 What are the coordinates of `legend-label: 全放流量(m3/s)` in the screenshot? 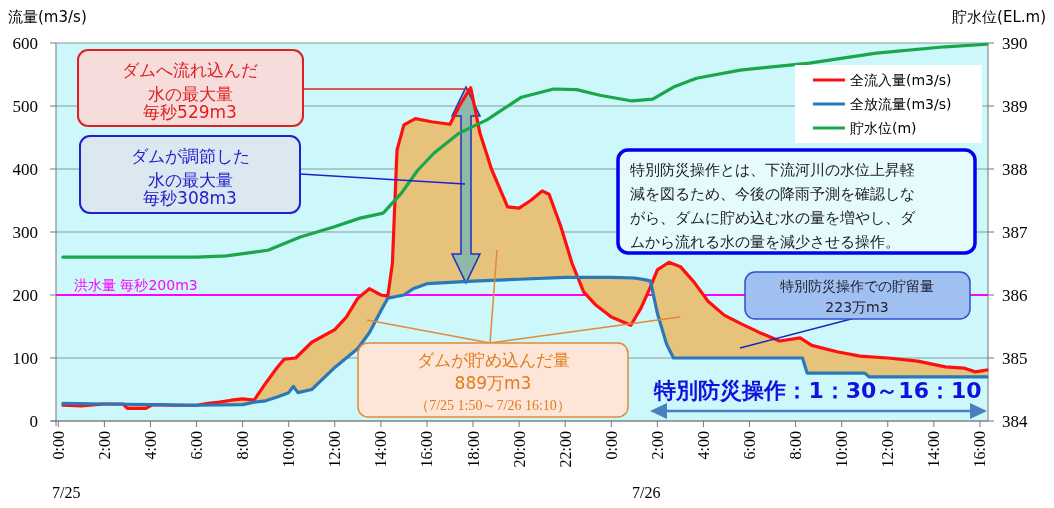 It's located at (901, 104).